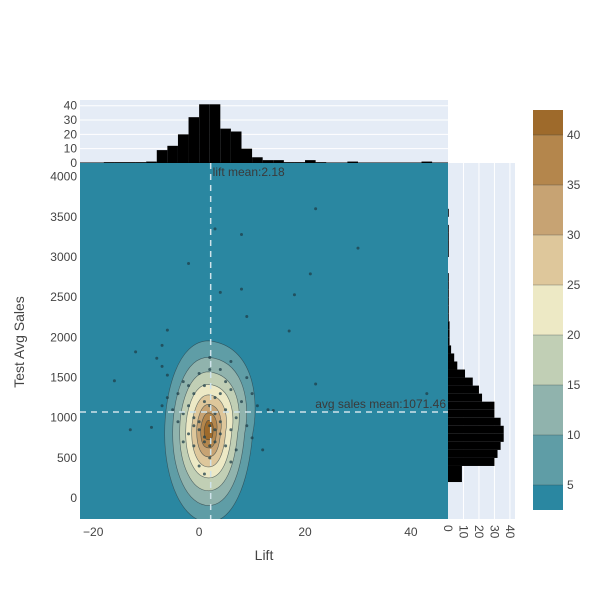 This screenshot has height=600, width=600. I want to click on marginal-y-tick-label: 0, so click(448, 528).